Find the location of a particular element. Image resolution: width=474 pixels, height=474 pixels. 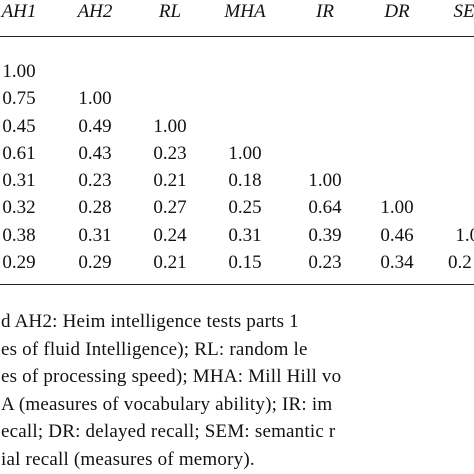

table-cell: 0.18 is located at coordinates (245, 180).